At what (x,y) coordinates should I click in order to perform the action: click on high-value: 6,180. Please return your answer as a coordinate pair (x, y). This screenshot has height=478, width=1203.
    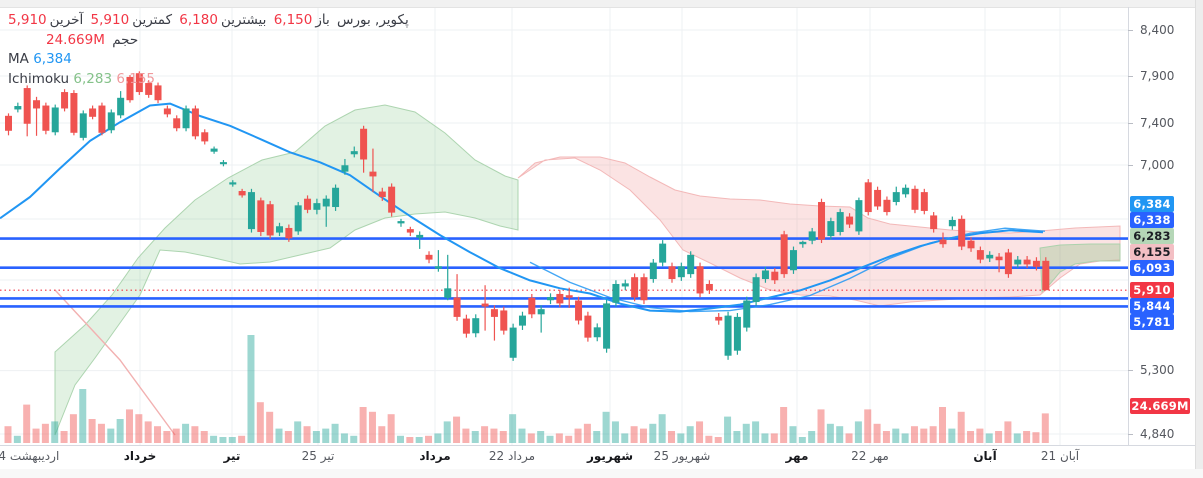
    Looking at the image, I should click on (198, 20).